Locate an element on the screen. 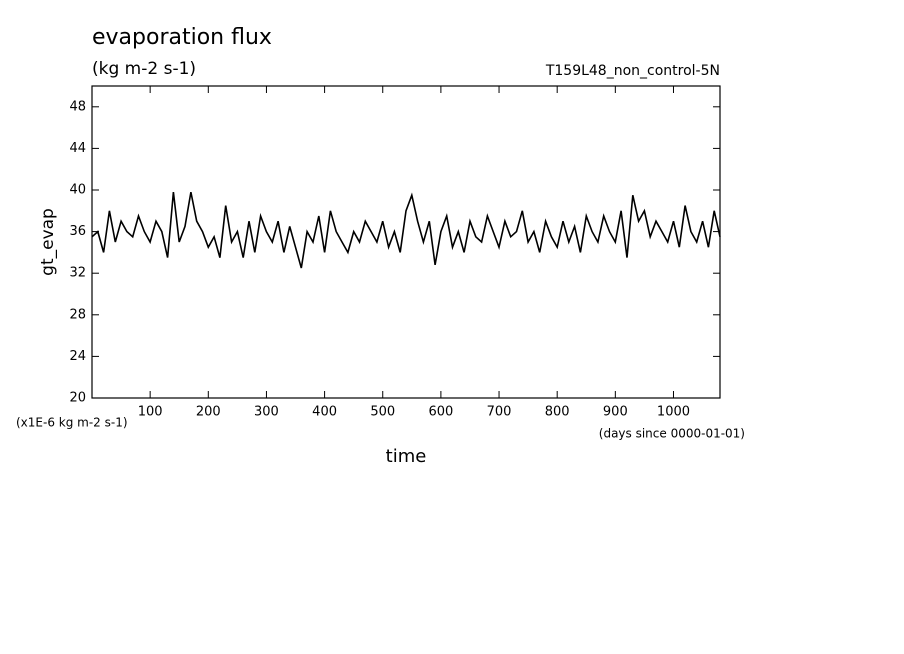 This screenshot has height=654, width=904. x-tick-label: 200 is located at coordinates (208, 412).